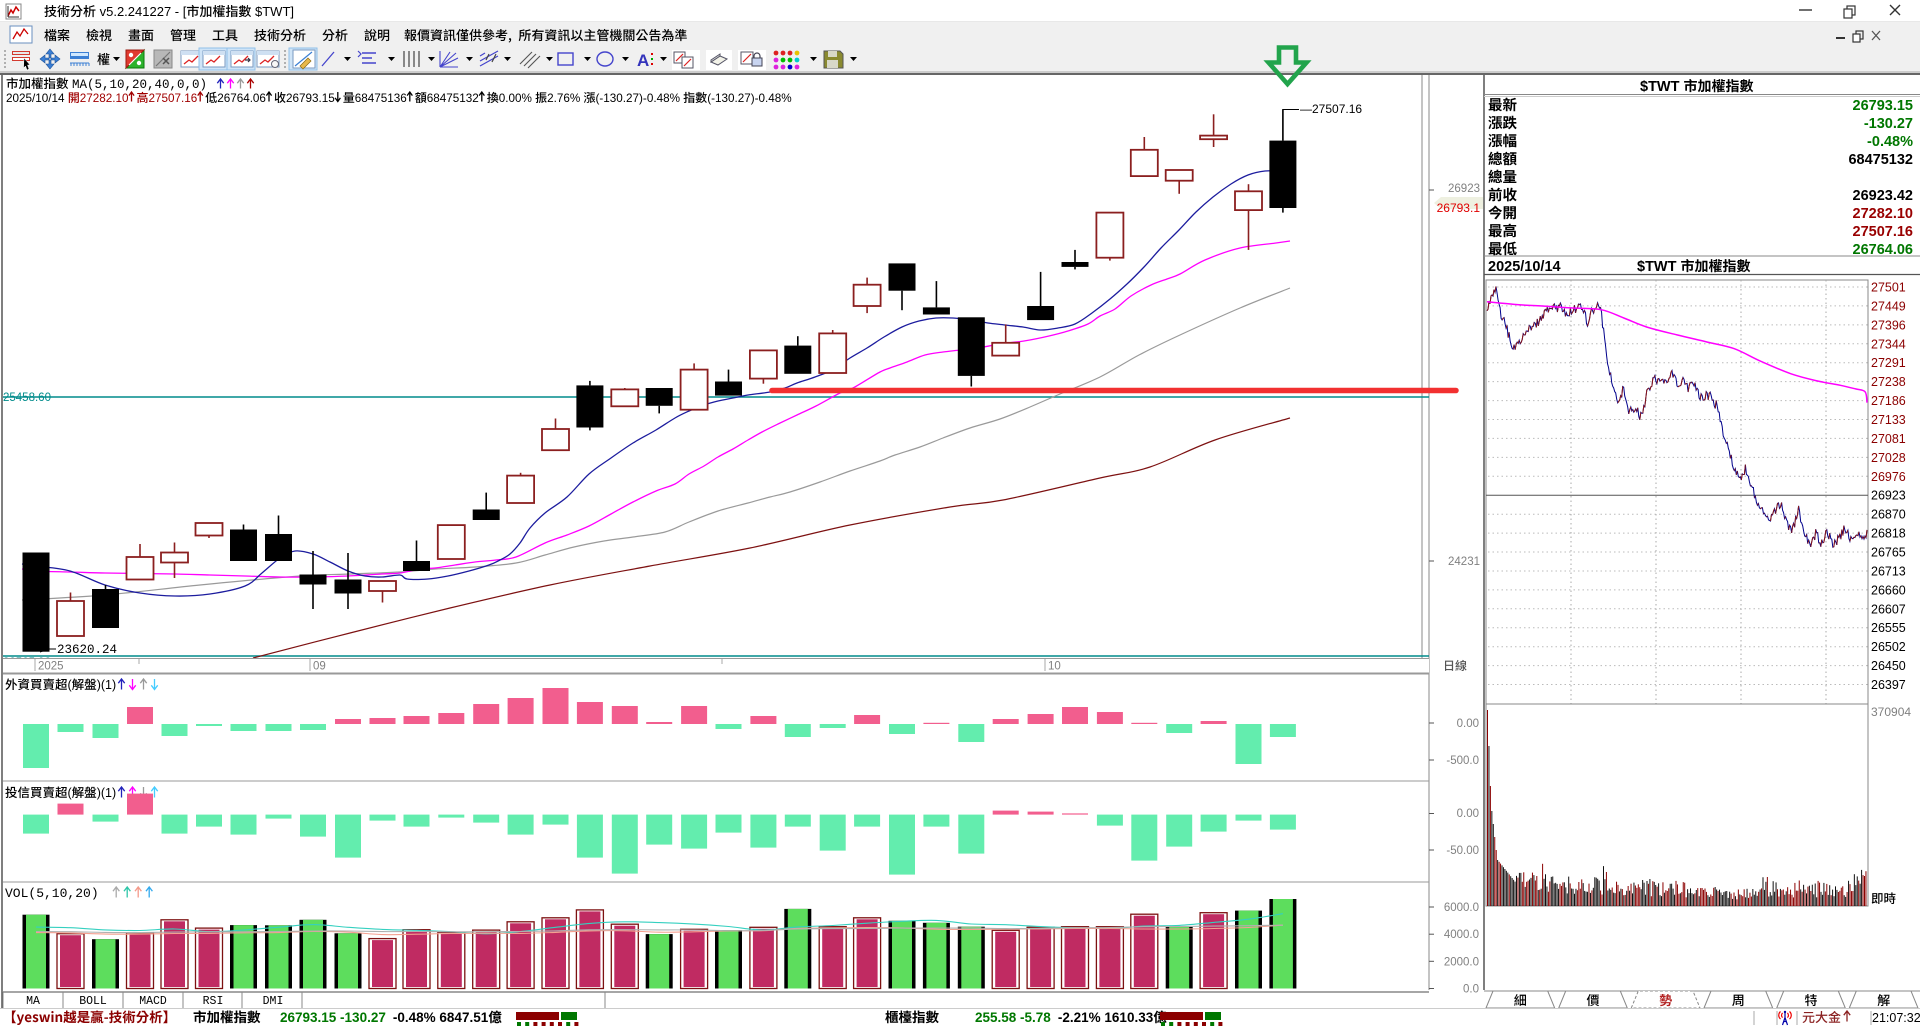  What do you see at coordinates (1890, 142) in the screenshot?
I see `svg-text: -0.48%` at bounding box center [1890, 142].